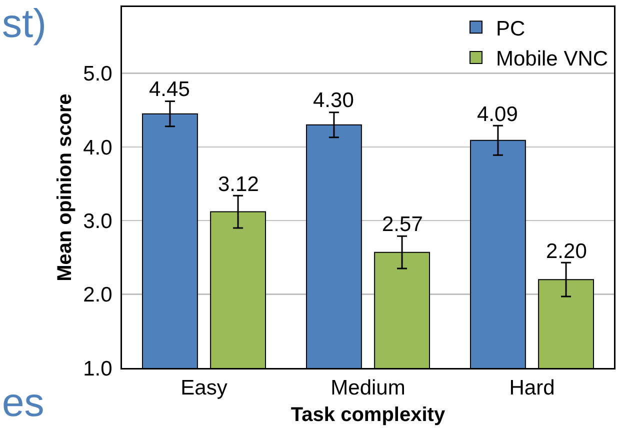  What do you see at coordinates (402, 224) in the screenshot?
I see `data-label: 2.57` at bounding box center [402, 224].